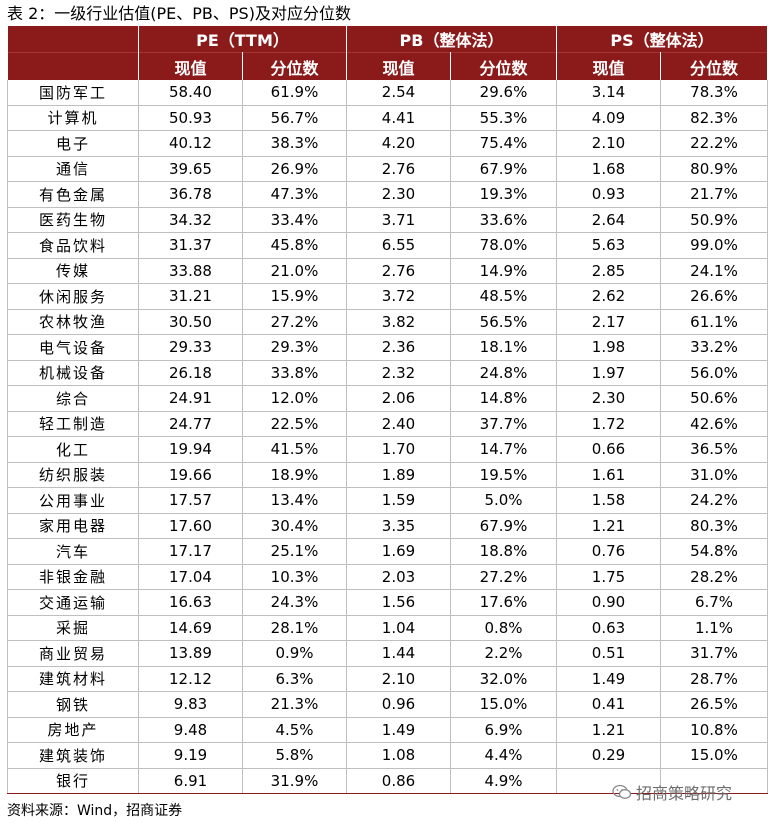 Image resolution: width=776 pixels, height=823 pixels. I want to click on ps-percentile-cell: 78.3%, so click(714, 93).